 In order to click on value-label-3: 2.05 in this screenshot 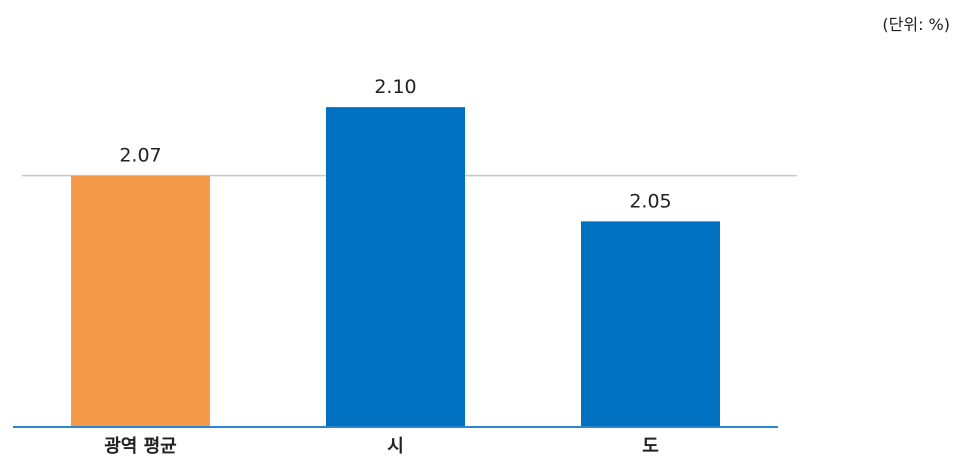, I will do `click(650, 201)`.